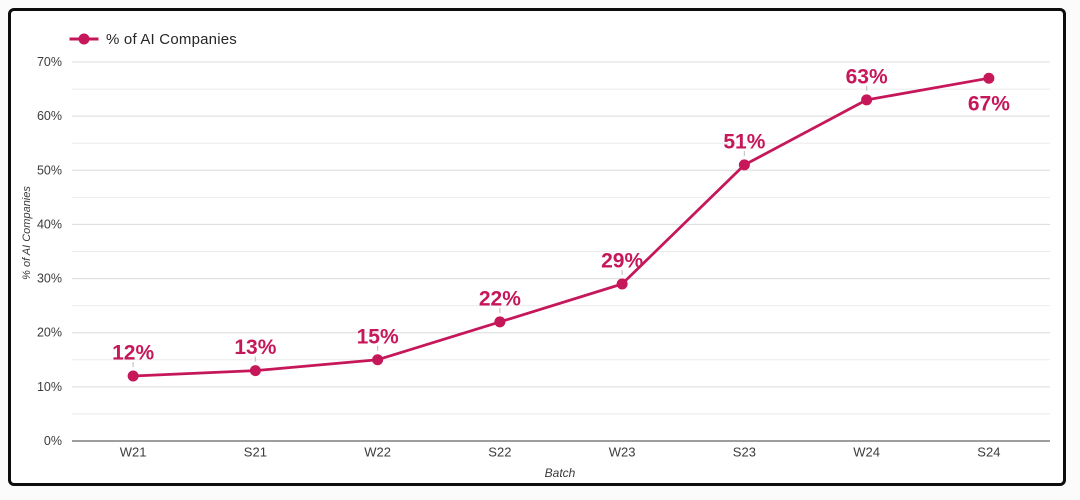 The image size is (1080, 500). Describe the element at coordinates (133, 452) in the screenshot. I see `x-tick-label: W21` at that location.